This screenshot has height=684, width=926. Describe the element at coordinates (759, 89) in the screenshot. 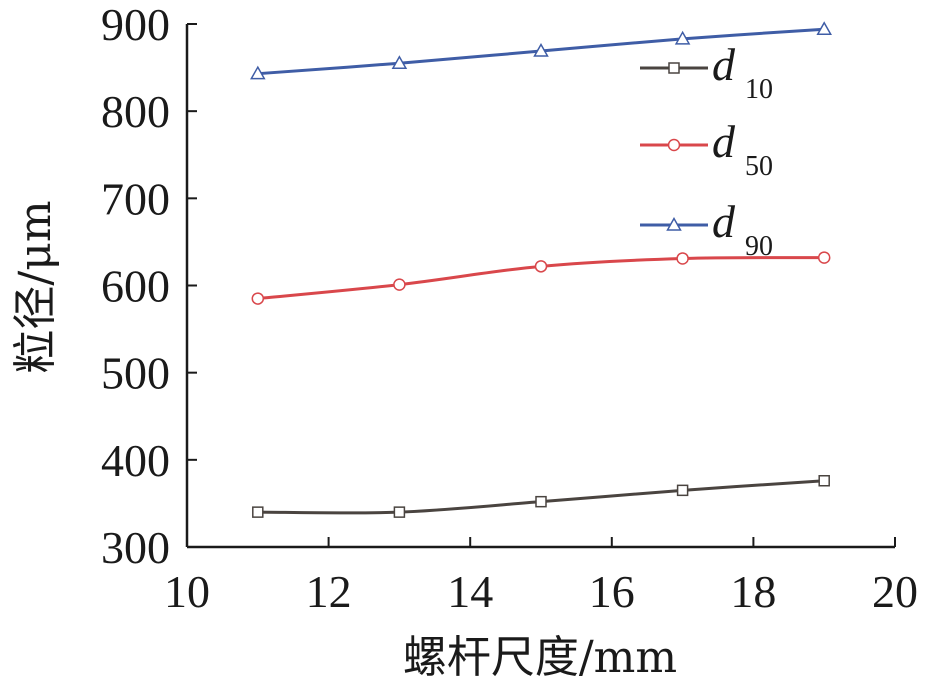

I see `legend-subscript: 10` at that location.